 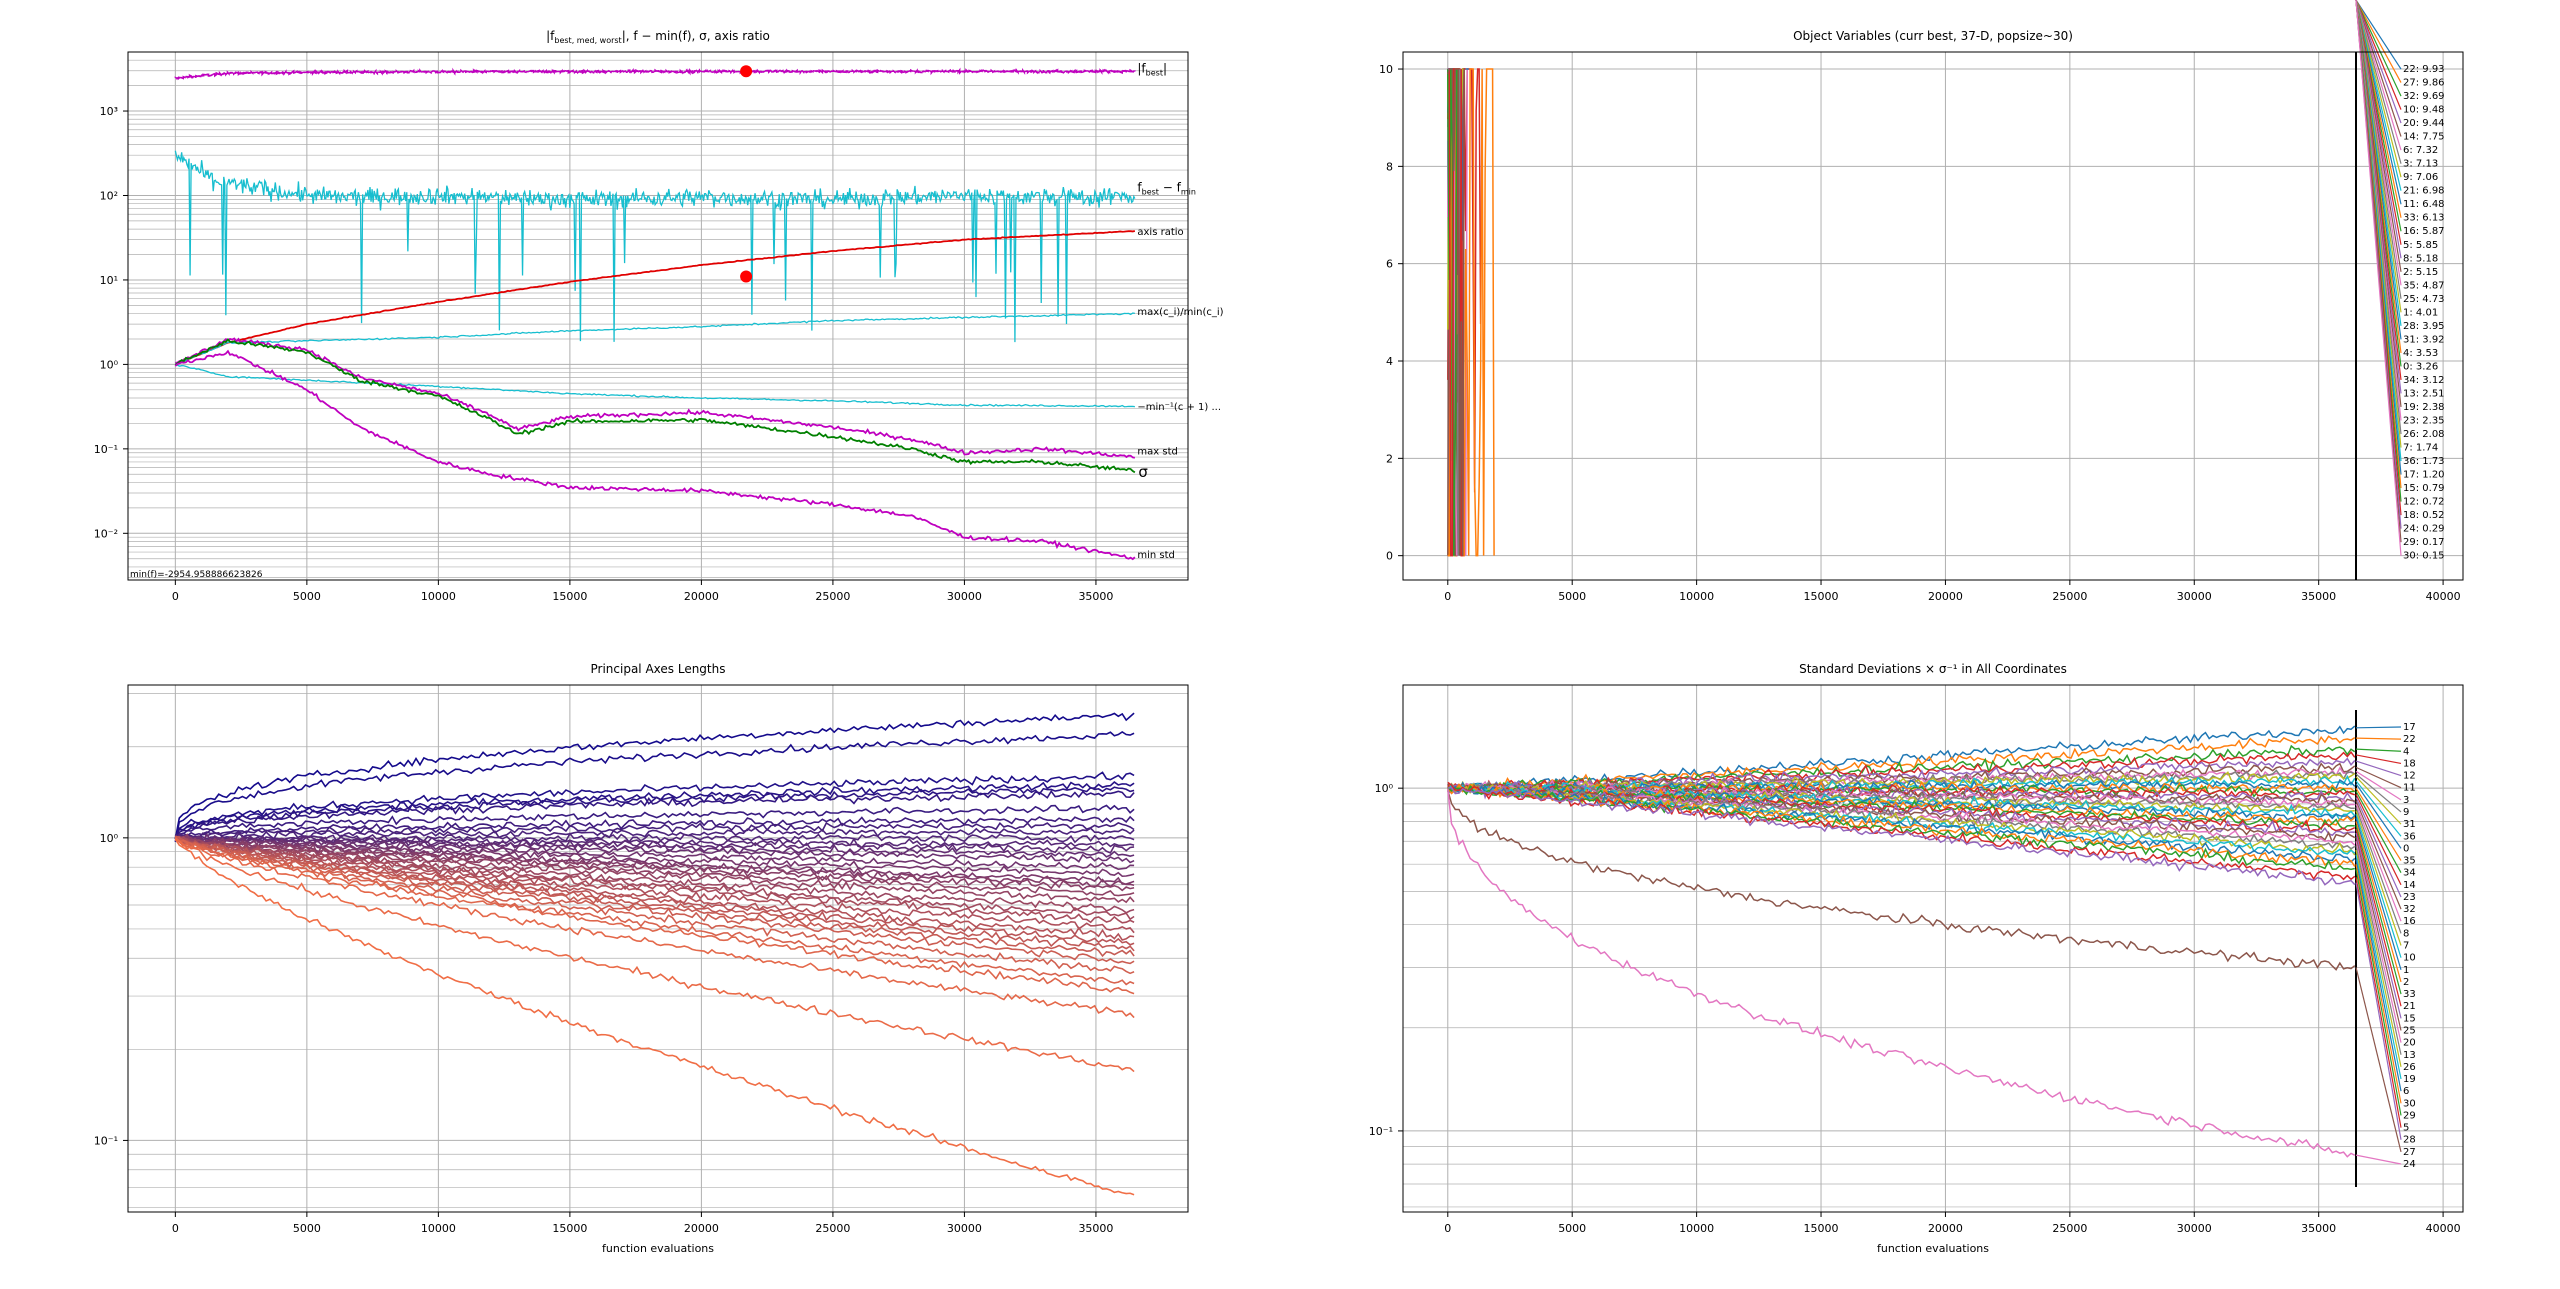 I want to click on x-tick-label: 25000, so click(x=2069, y=596).